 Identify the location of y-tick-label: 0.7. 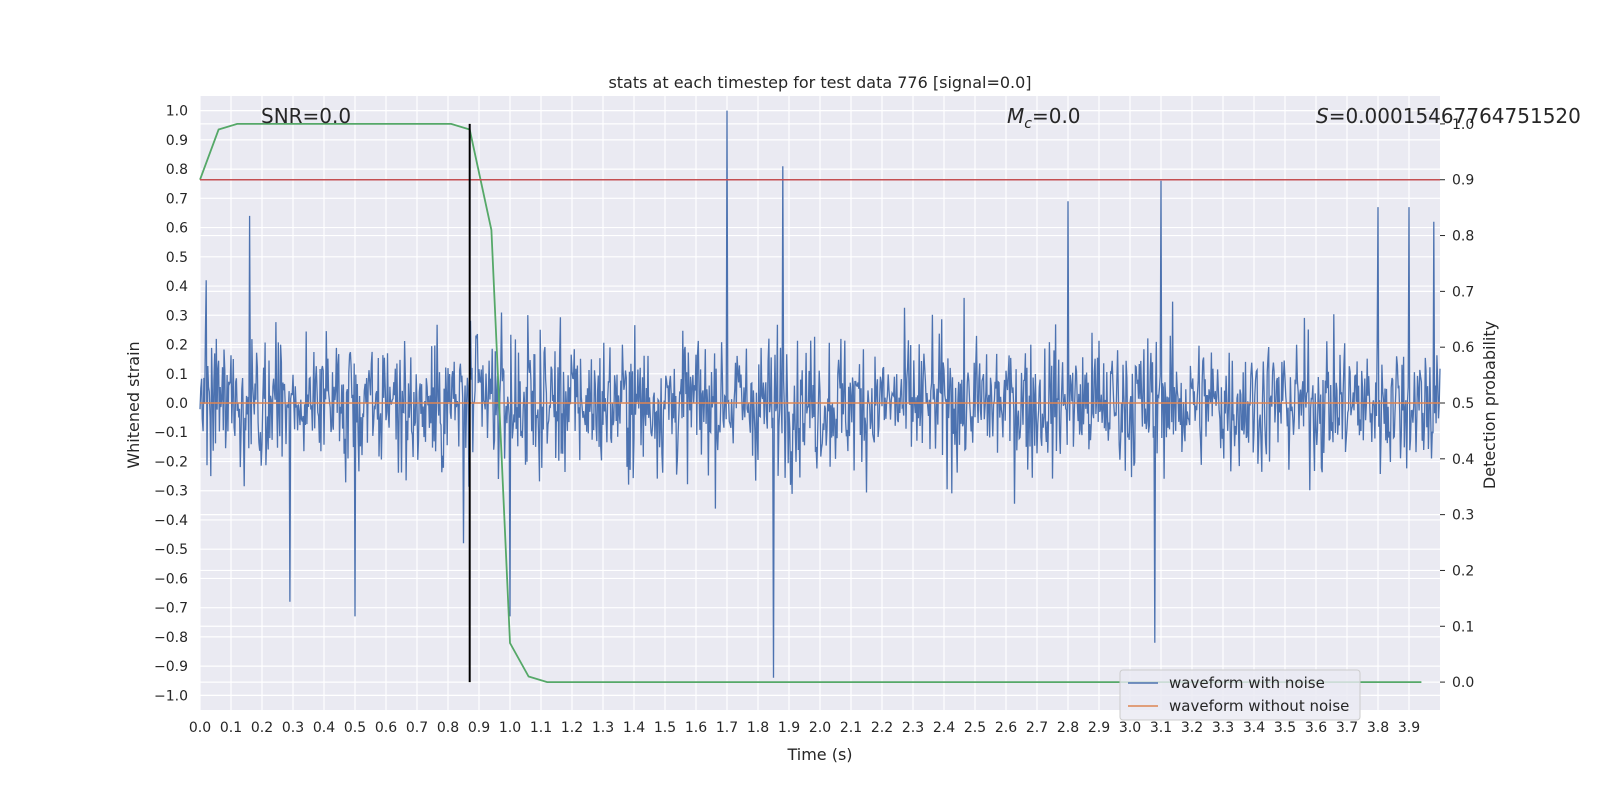
(177, 199).